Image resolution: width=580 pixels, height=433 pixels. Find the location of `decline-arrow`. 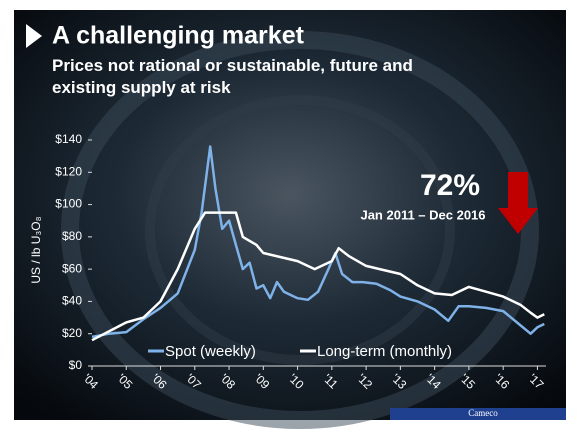

decline-arrow is located at coordinates (518, 203).